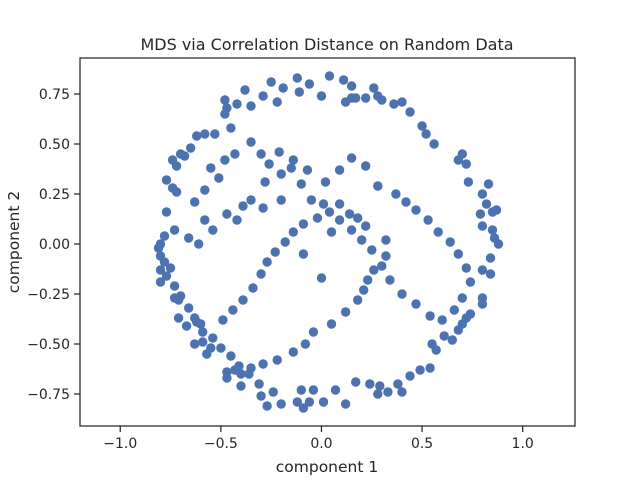 The height and width of the screenshot is (480, 640). What do you see at coordinates (321, 444) in the screenshot?
I see `x-tick-label: 0.0` at bounding box center [321, 444].